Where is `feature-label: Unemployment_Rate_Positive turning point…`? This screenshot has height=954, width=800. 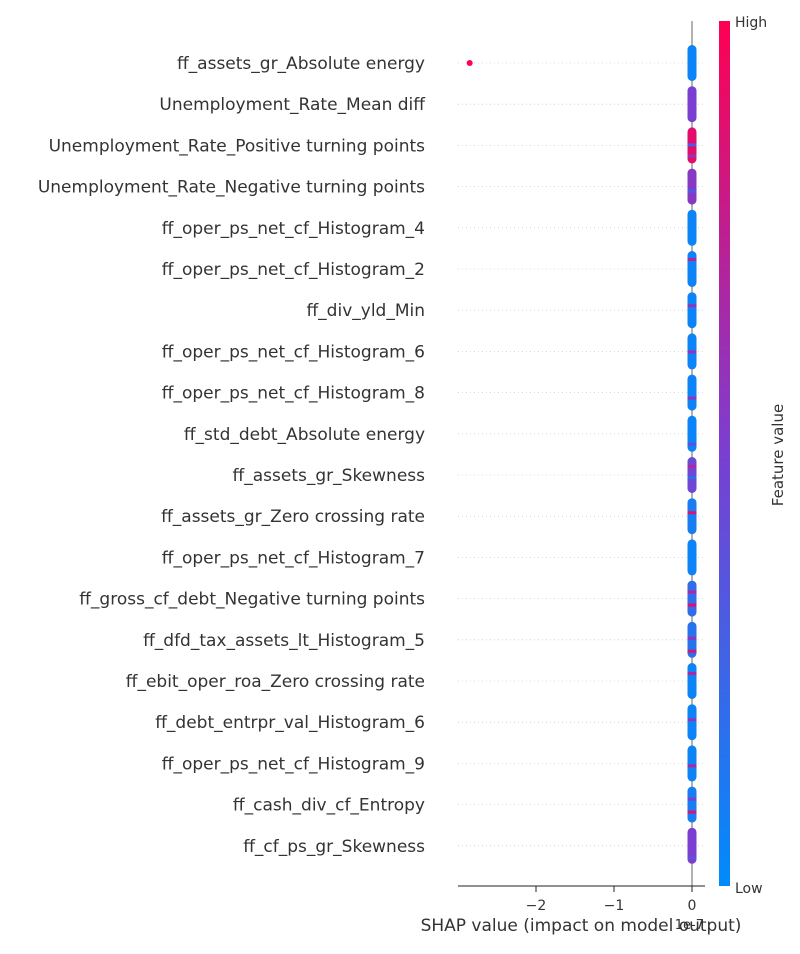
feature-label: Unemployment_Rate_Positive turning point… is located at coordinates (237, 146).